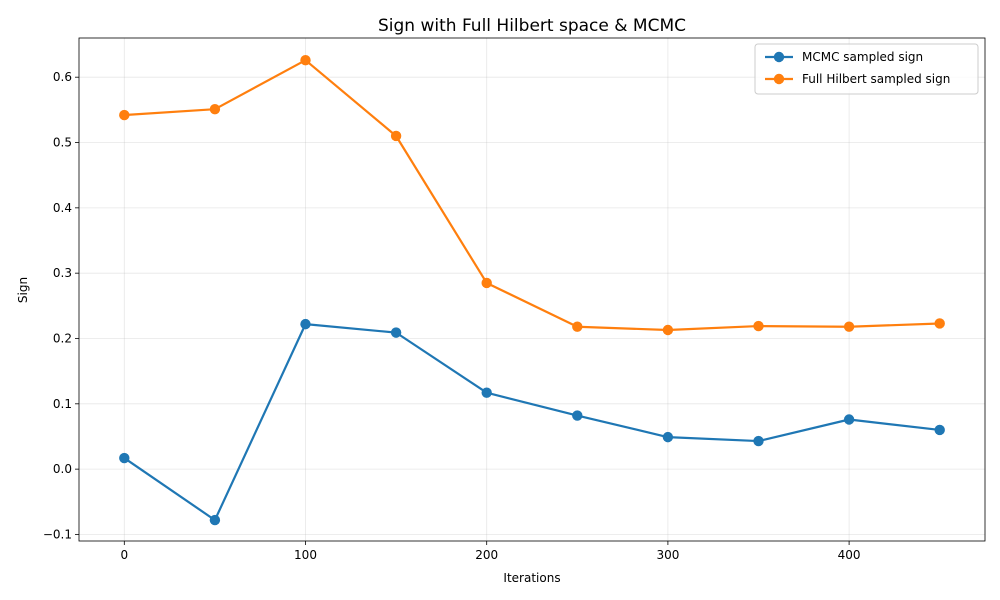 Image resolution: width=1000 pixels, height=600 pixels. What do you see at coordinates (62, 208) in the screenshot?
I see `y-tick-label: 0.4` at bounding box center [62, 208].